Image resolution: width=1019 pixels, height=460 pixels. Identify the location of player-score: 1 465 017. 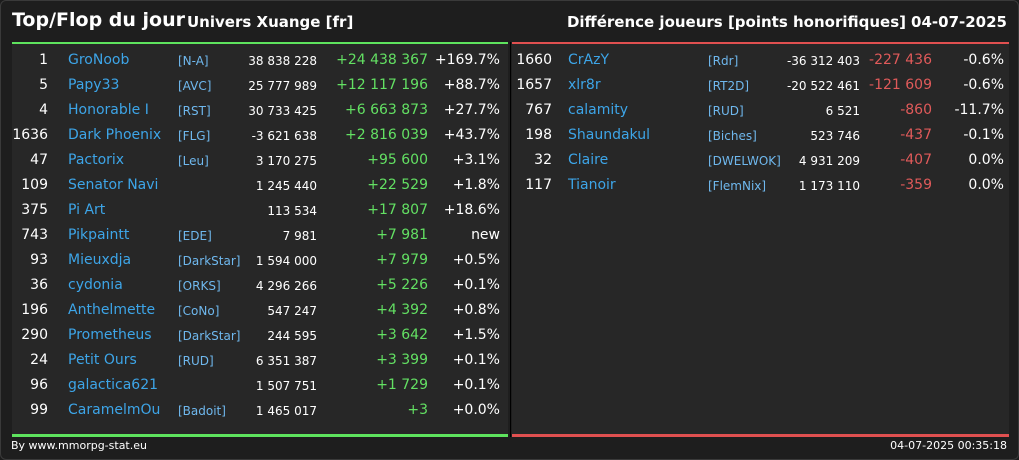
(286, 411).